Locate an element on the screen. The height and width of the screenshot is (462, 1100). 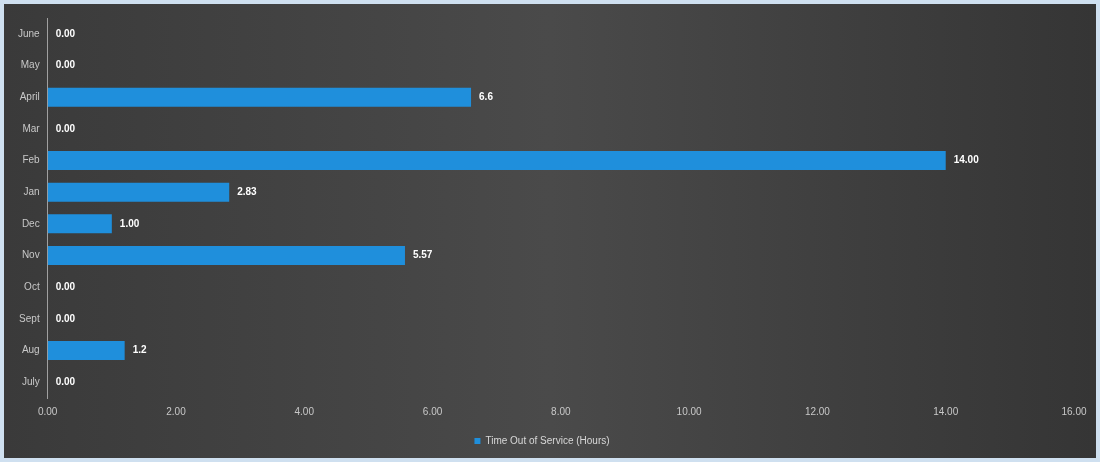
y-tick-label: Dec is located at coordinates (30, 223).